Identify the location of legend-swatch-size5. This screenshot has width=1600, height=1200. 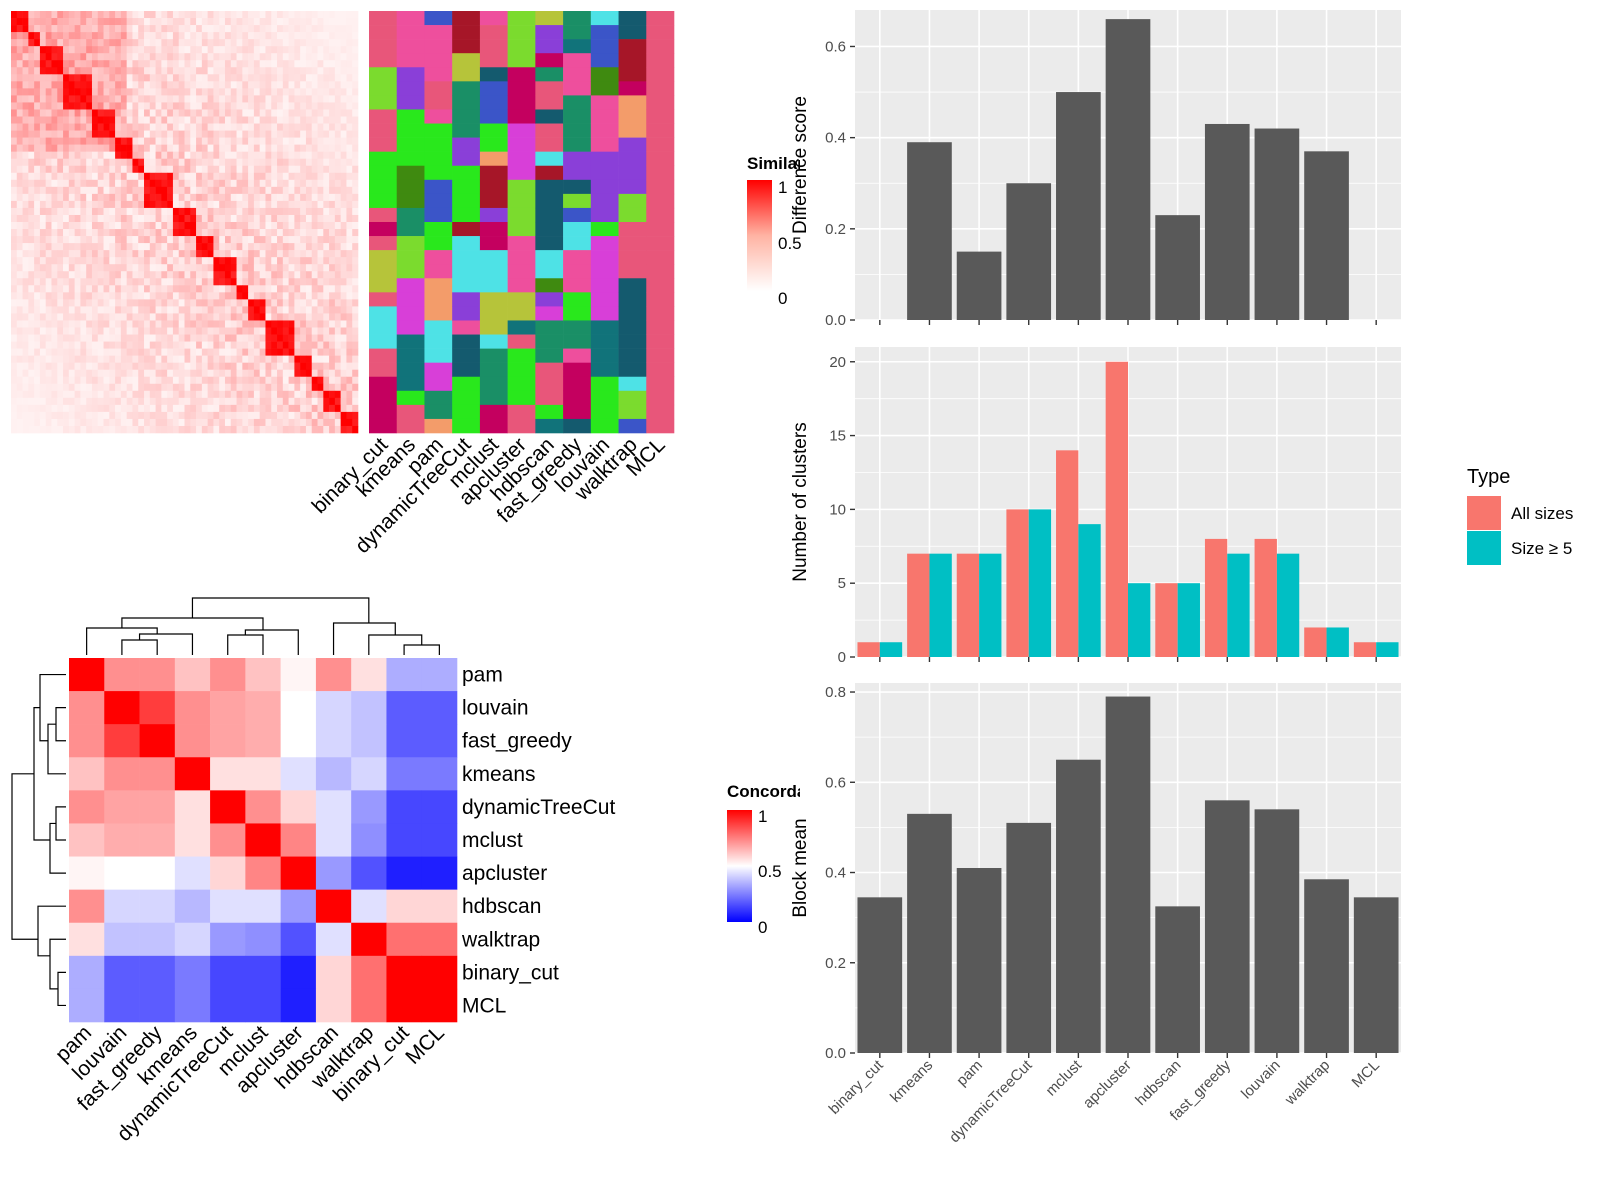
(1484, 548).